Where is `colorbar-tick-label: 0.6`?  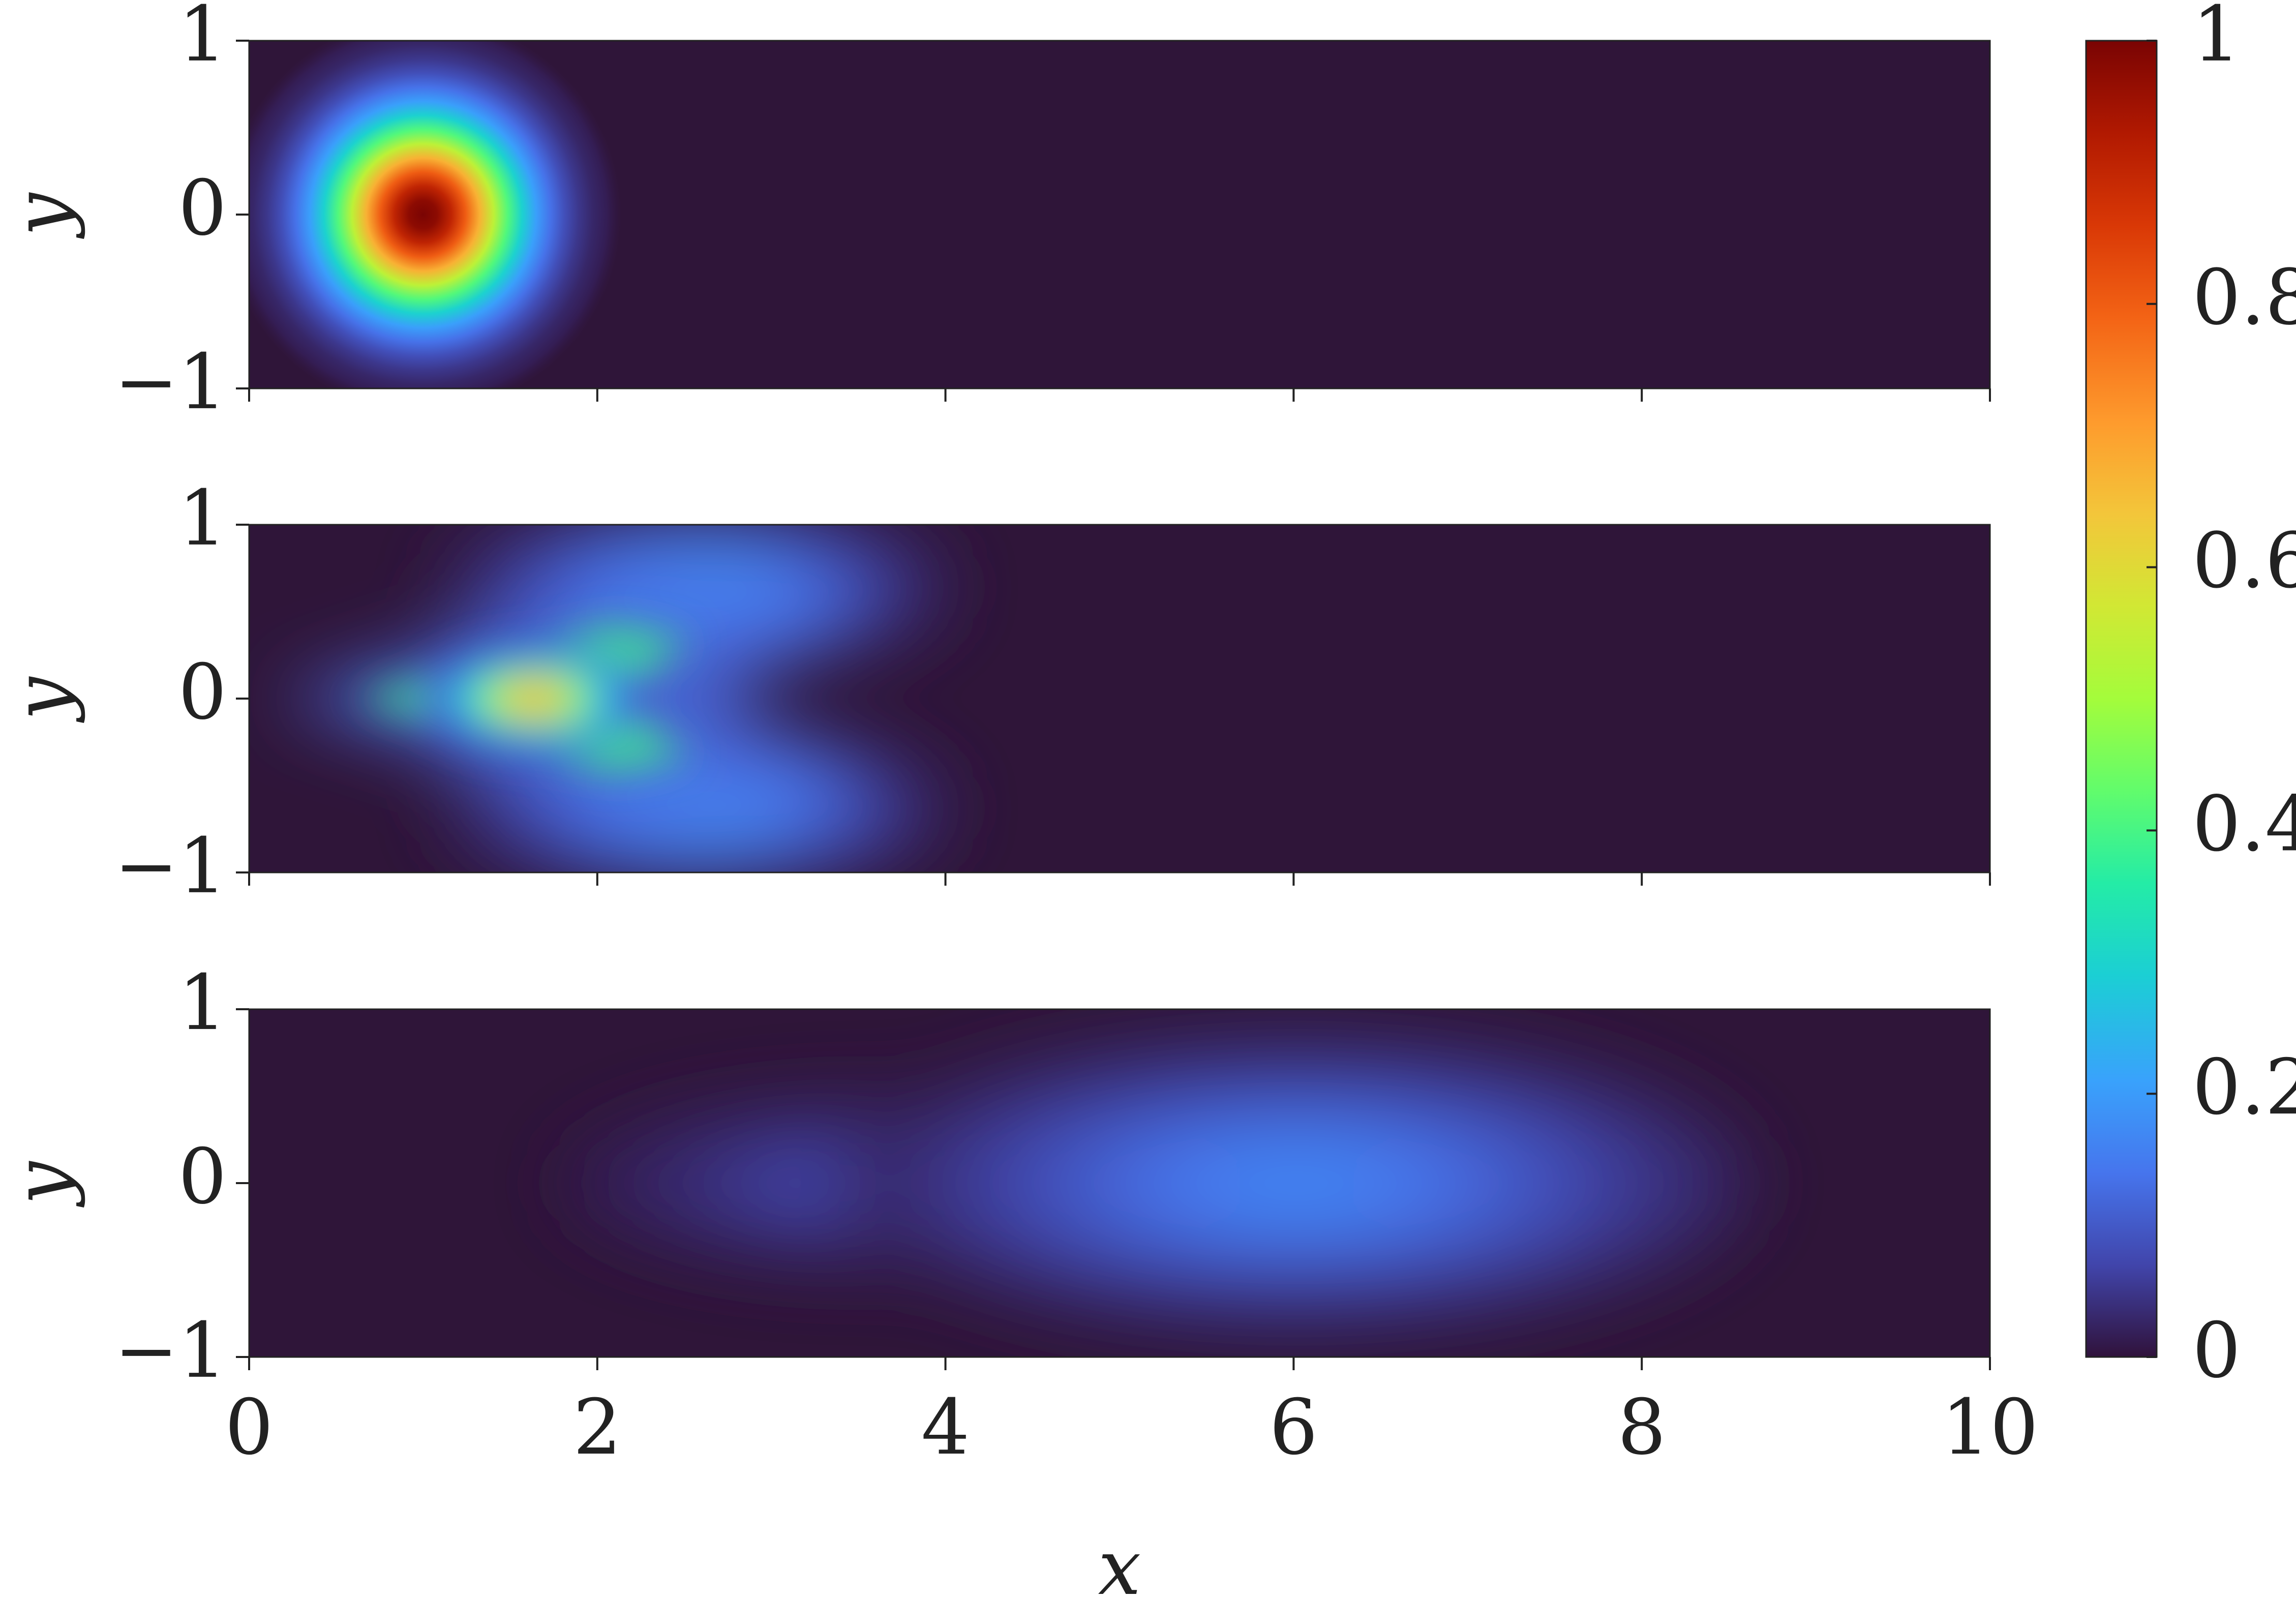 colorbar-tick-label: 0.6 is located at coordinates (2244, 562).